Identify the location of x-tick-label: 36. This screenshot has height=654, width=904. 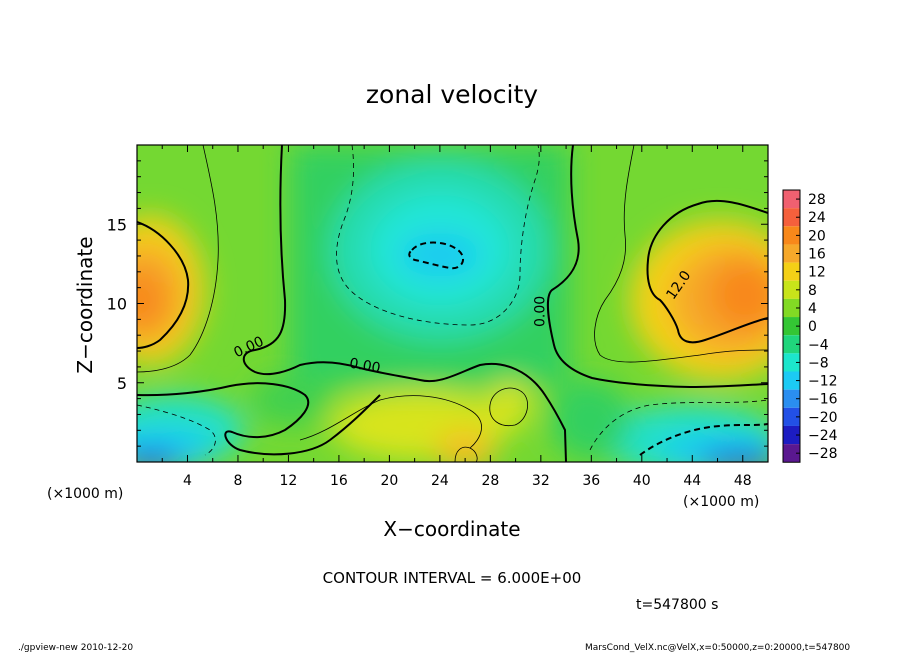
(591, 481).